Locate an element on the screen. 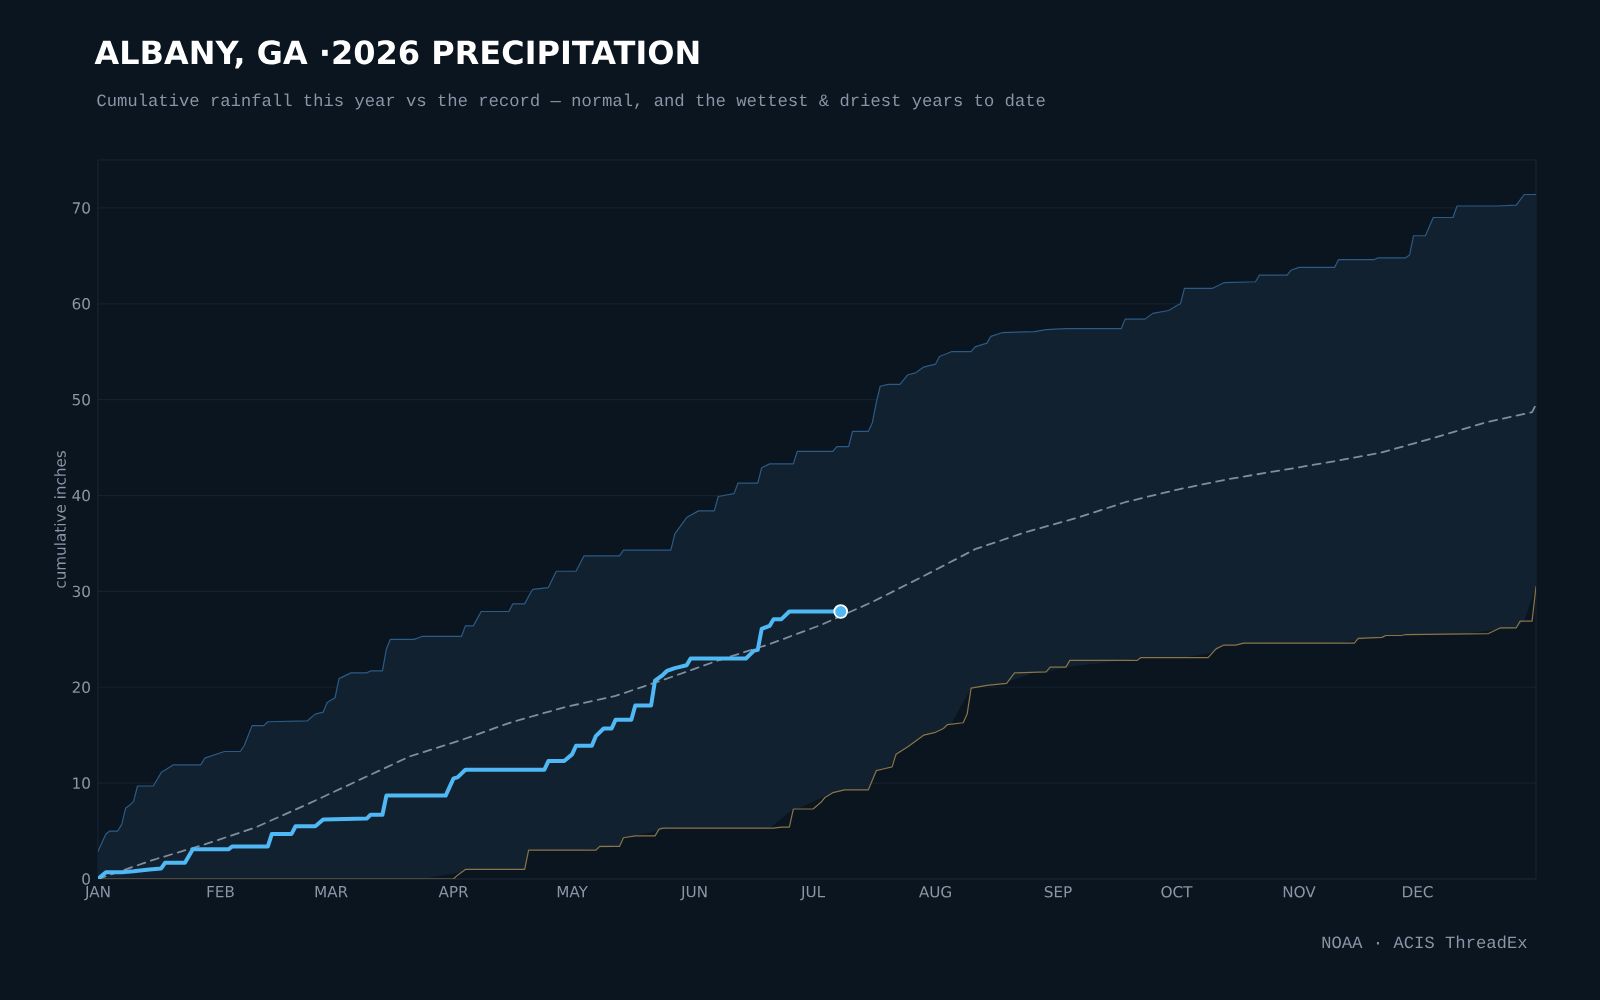 This screenshot has width=1600, height=1000. y-tick-label: 50 is located at coordinates (81, 399).